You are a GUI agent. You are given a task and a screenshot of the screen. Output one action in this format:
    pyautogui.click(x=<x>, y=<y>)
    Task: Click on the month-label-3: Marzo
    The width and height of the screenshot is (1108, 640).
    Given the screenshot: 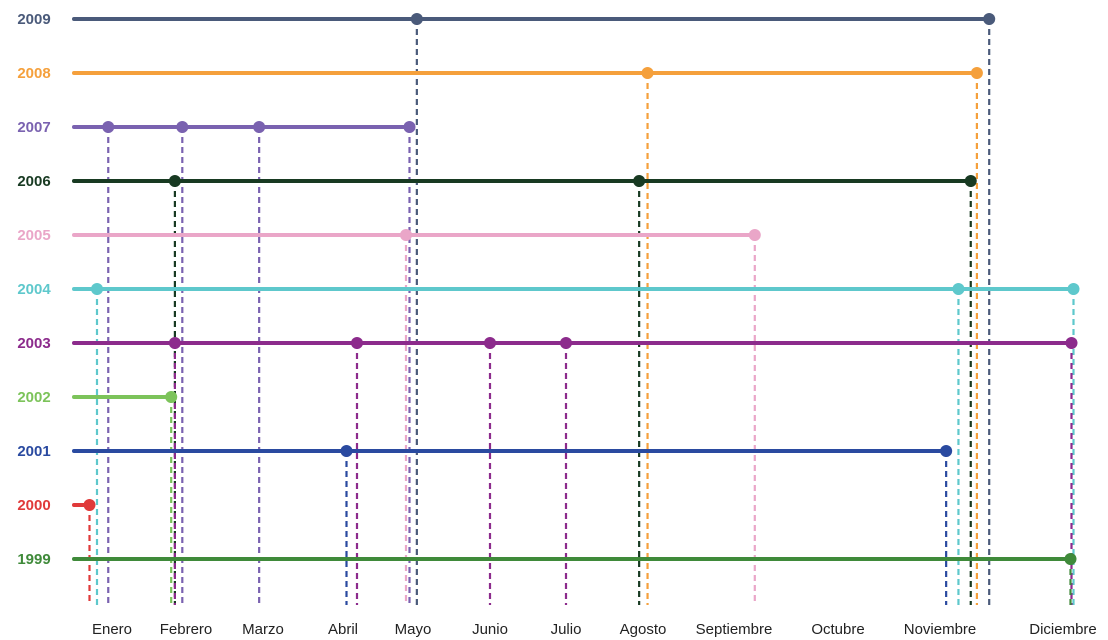 What is the action you would take?
    pyautogui.click(x=263, y=629)
    